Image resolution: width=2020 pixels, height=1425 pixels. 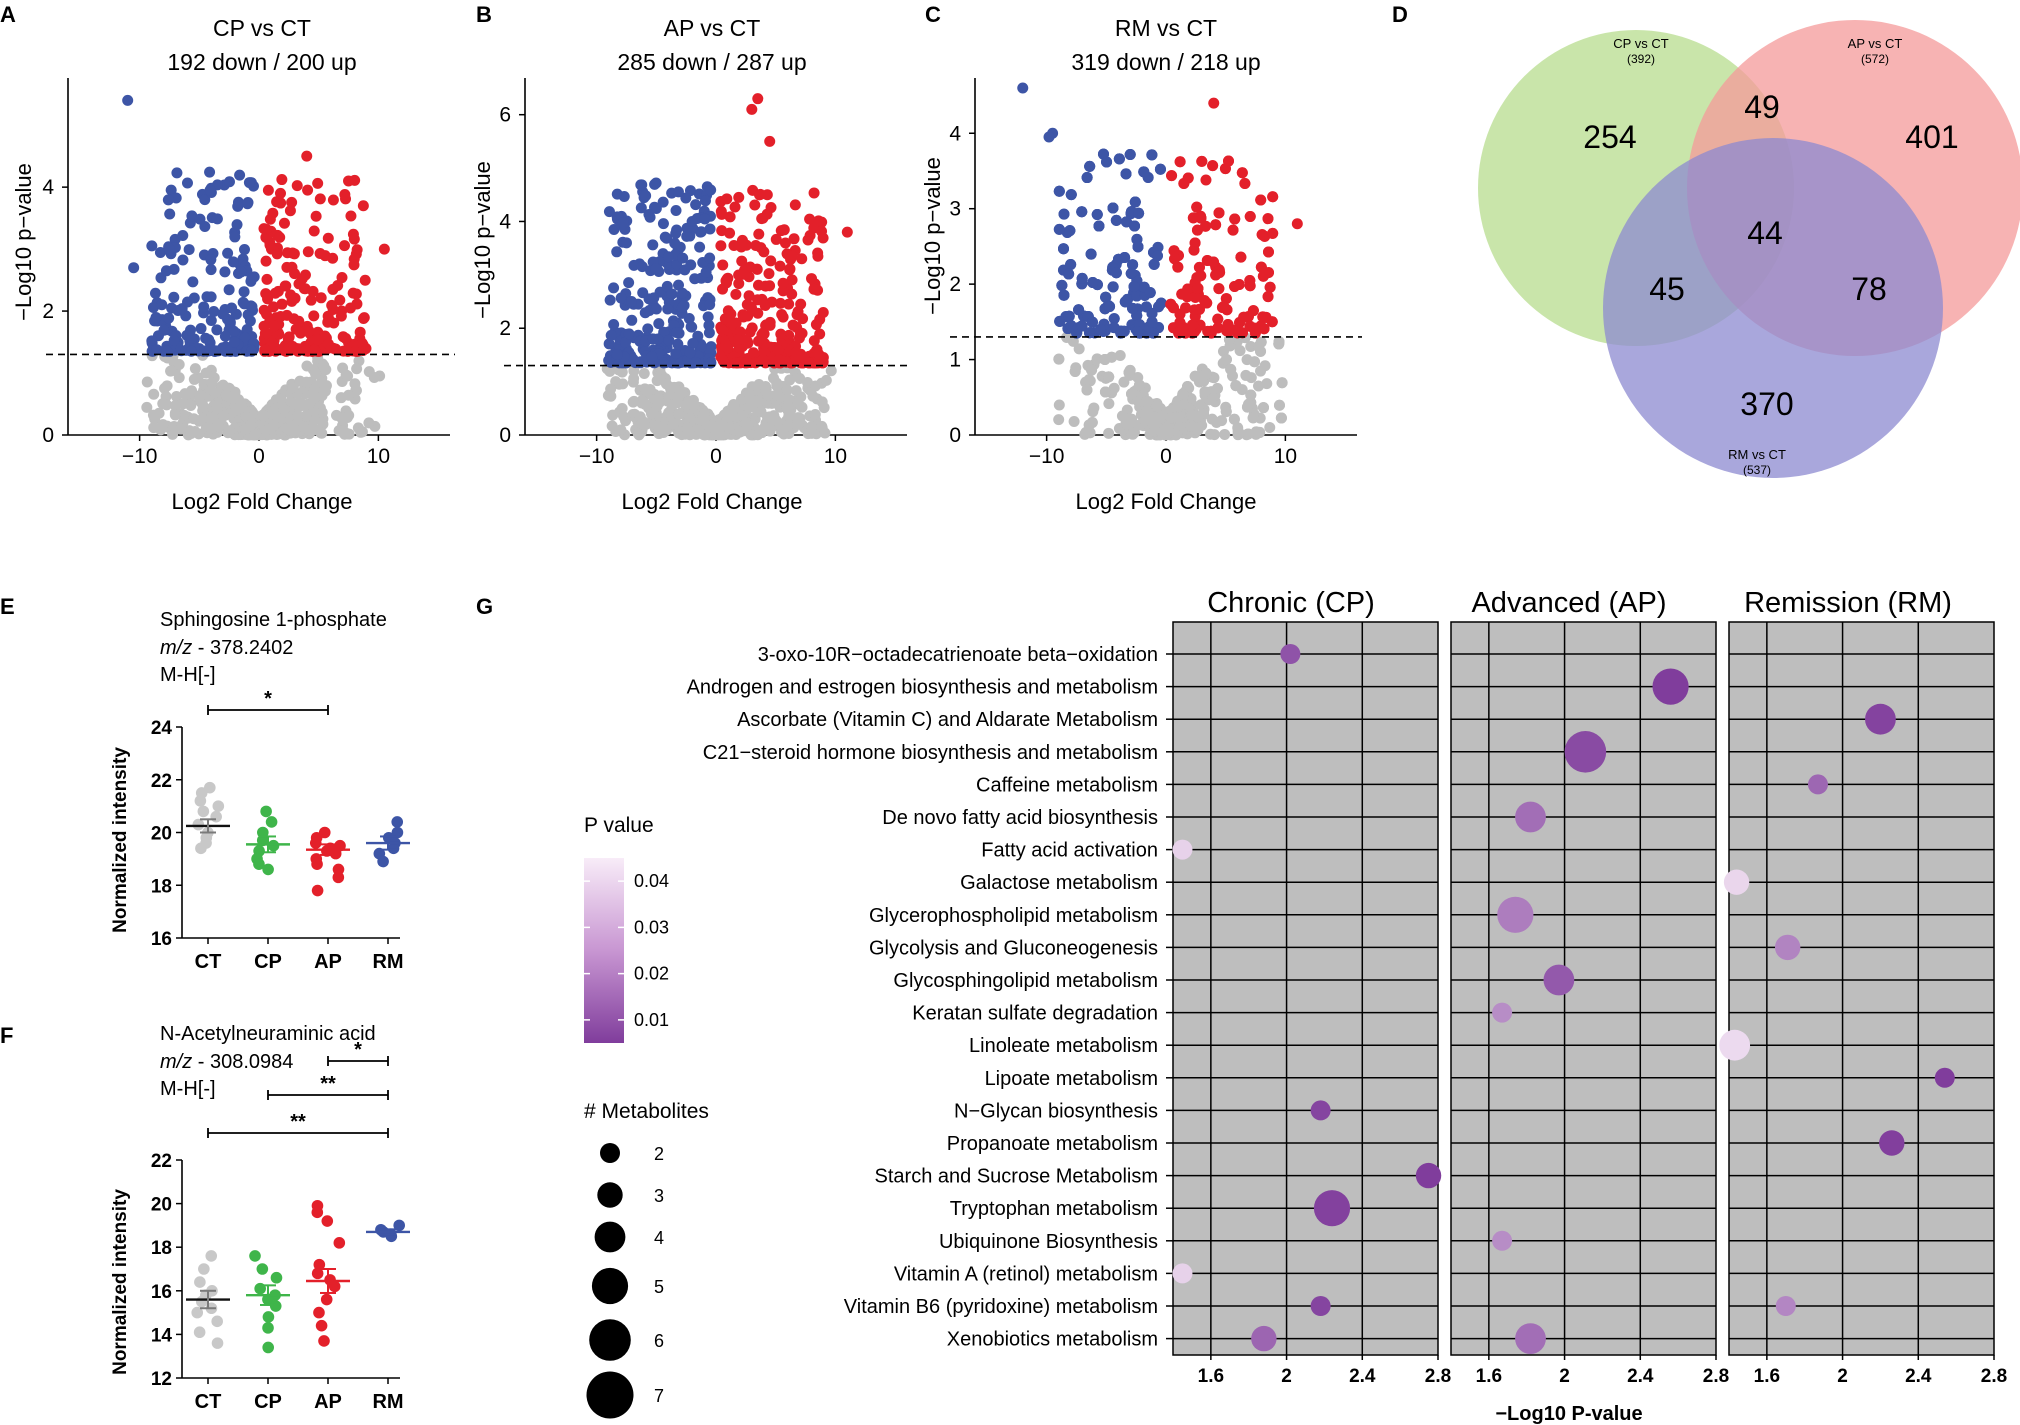 What do you see at coordinates (955, 133) in the screenshot?
I see `y-tick-label: 4` at bounding box center [955, 133].